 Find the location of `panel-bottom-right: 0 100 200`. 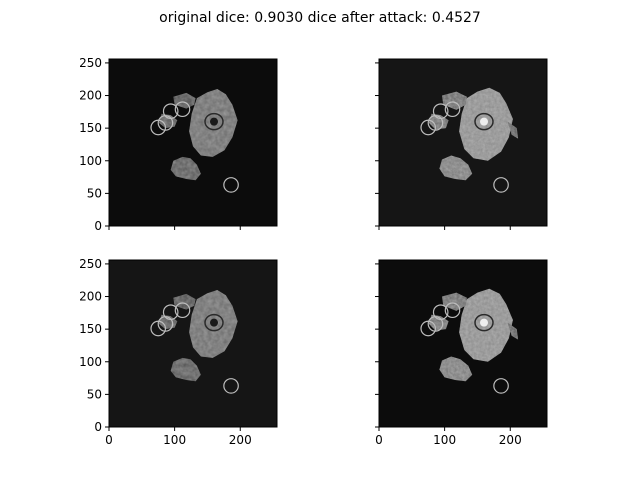

panel-bottom-right: 0 100 200 is located at coordinates (461, 353).